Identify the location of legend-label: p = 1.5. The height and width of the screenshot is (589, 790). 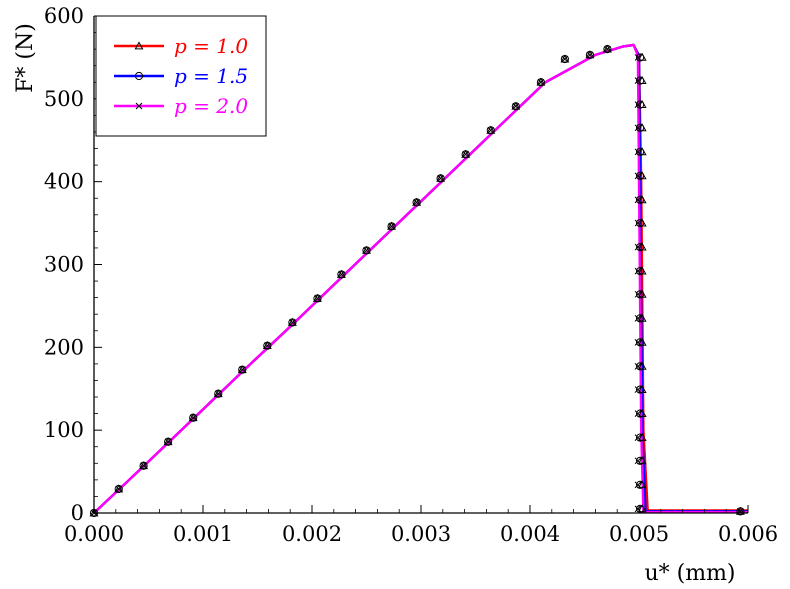
(211, 76).